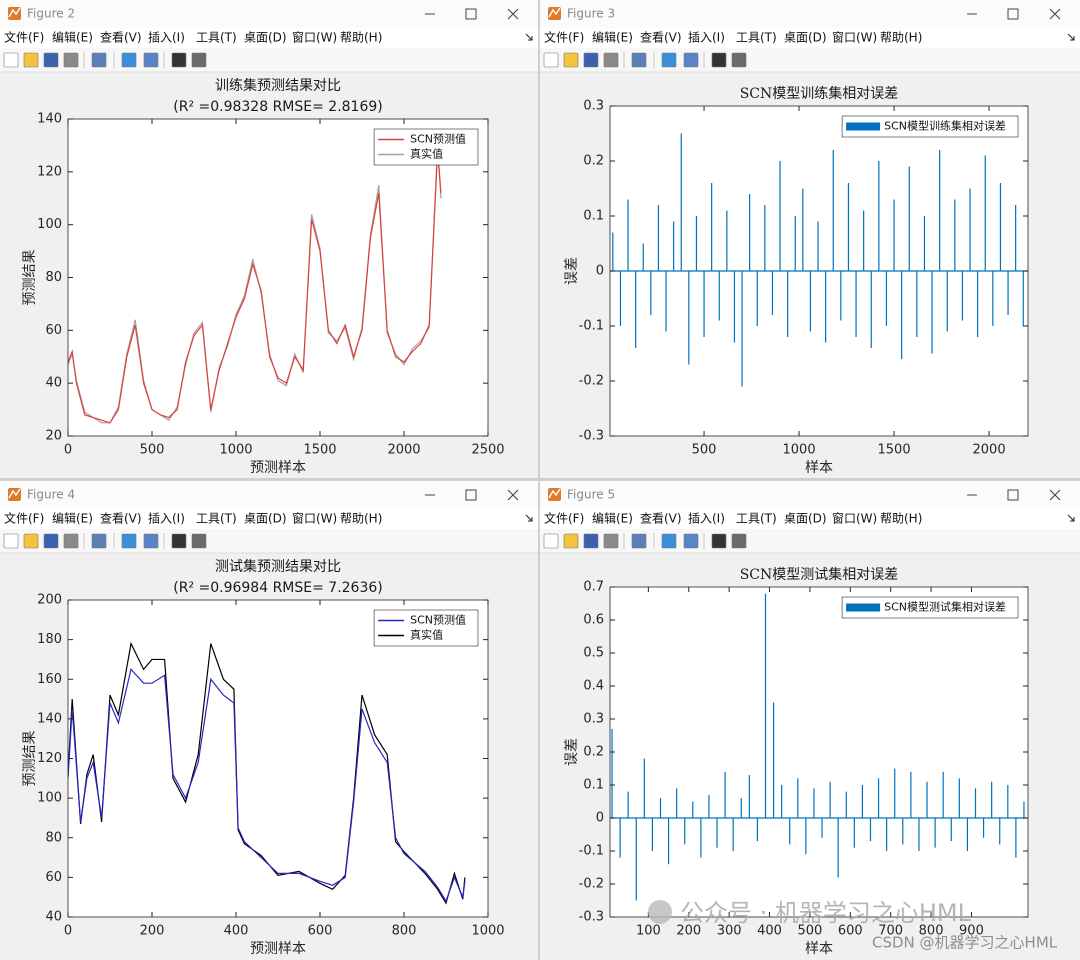  Describe the element at coordinates (319, 450) in the screenshot. I see `x-tick-label: 1500` at that location.